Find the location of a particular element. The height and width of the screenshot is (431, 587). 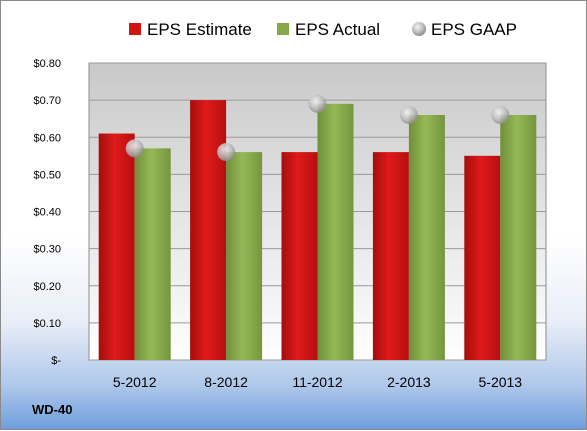

eps-actual-legend-label: EPS Actual is located at coordinates (337, 29).